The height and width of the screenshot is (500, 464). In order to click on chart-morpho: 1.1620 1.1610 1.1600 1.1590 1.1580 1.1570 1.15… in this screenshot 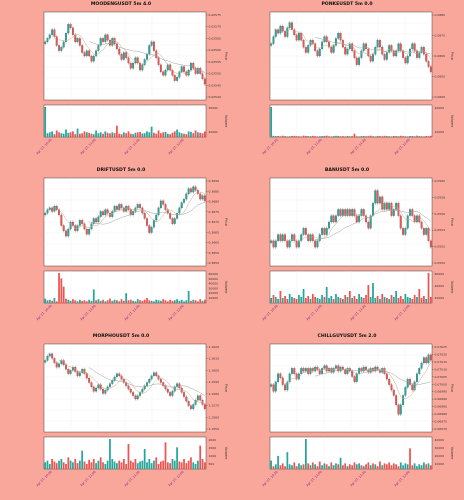, I will do `click(131, 415)`.